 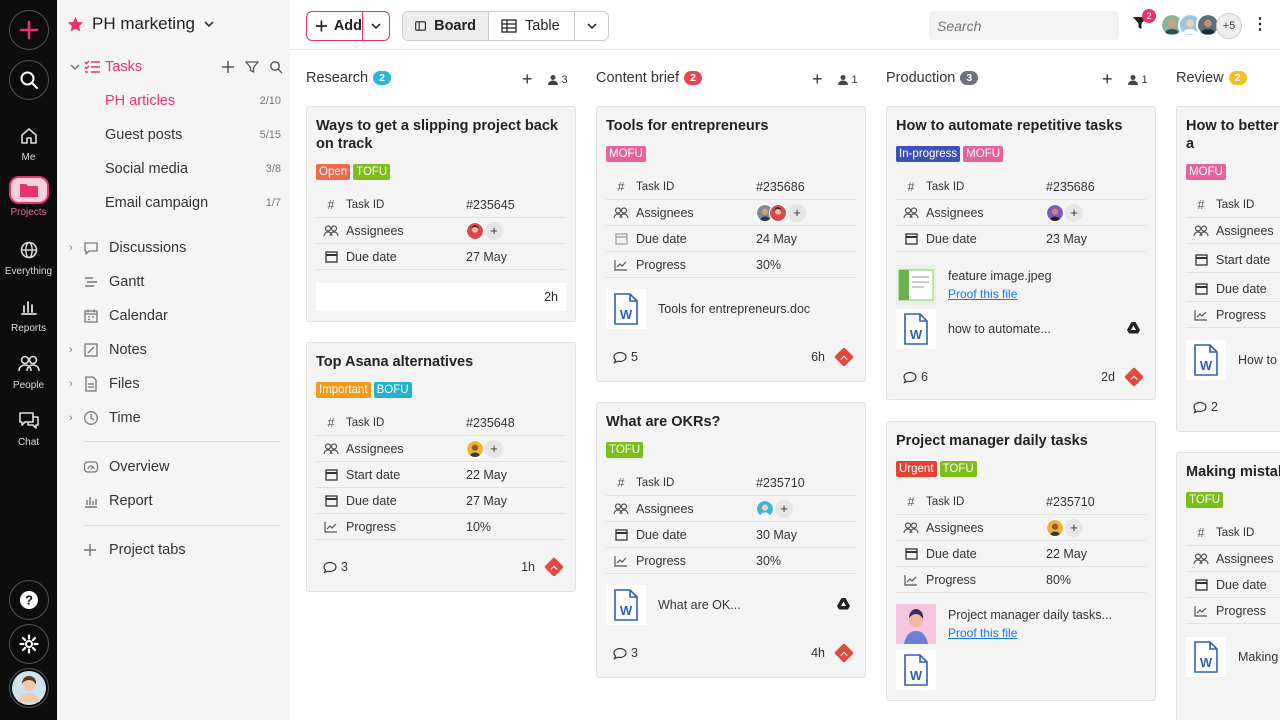 I want to click on attachment: W, so click(x=1021, y=670).